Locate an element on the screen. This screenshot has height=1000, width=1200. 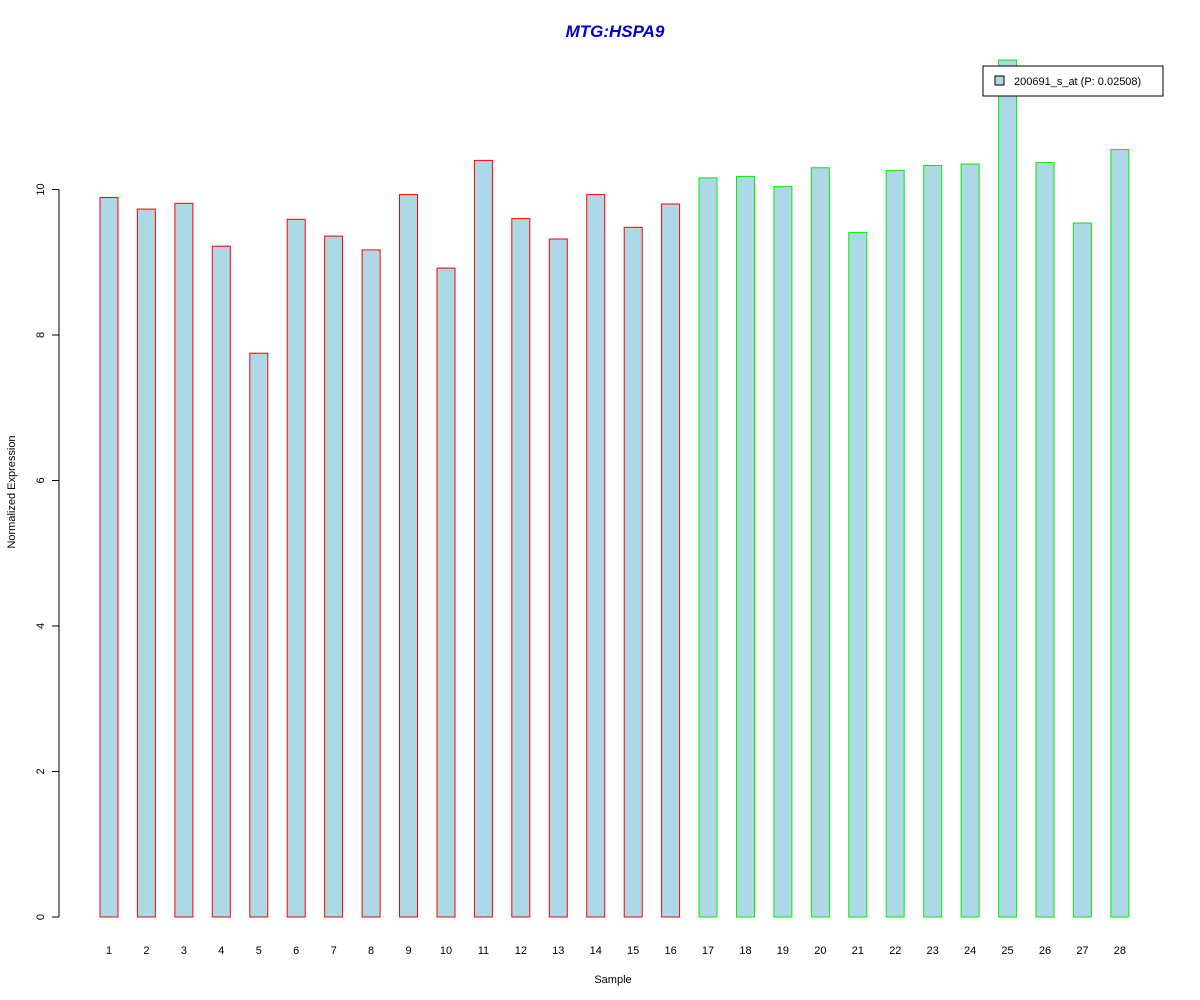
x-tick-label: 6 is located at coordinates (296, 951).